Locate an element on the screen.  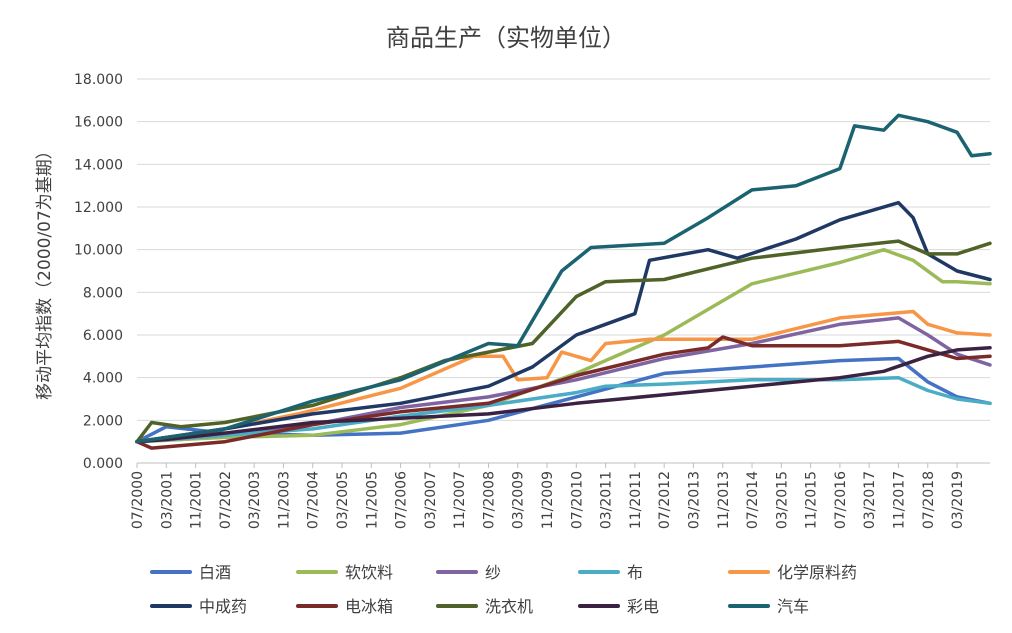
x-tick-label: 07/2014 is located at coordinates (753, 500).